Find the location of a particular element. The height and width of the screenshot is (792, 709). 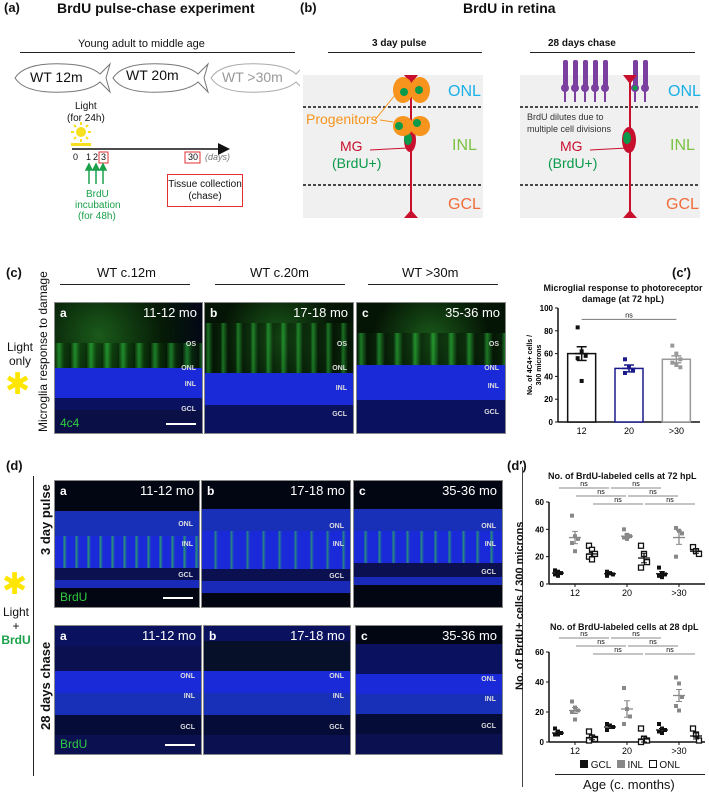

micro-c-b: b 17-18 mo OS ONL INL GCL is located at coordinates (279, 368).